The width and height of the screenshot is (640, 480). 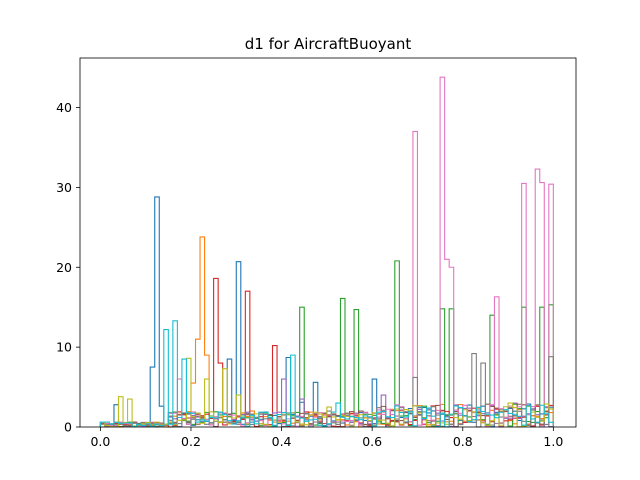 What do you see at coordinates (326, 392) in the screenshot?
I see `series-9-step` at bounding box center [326, 392].